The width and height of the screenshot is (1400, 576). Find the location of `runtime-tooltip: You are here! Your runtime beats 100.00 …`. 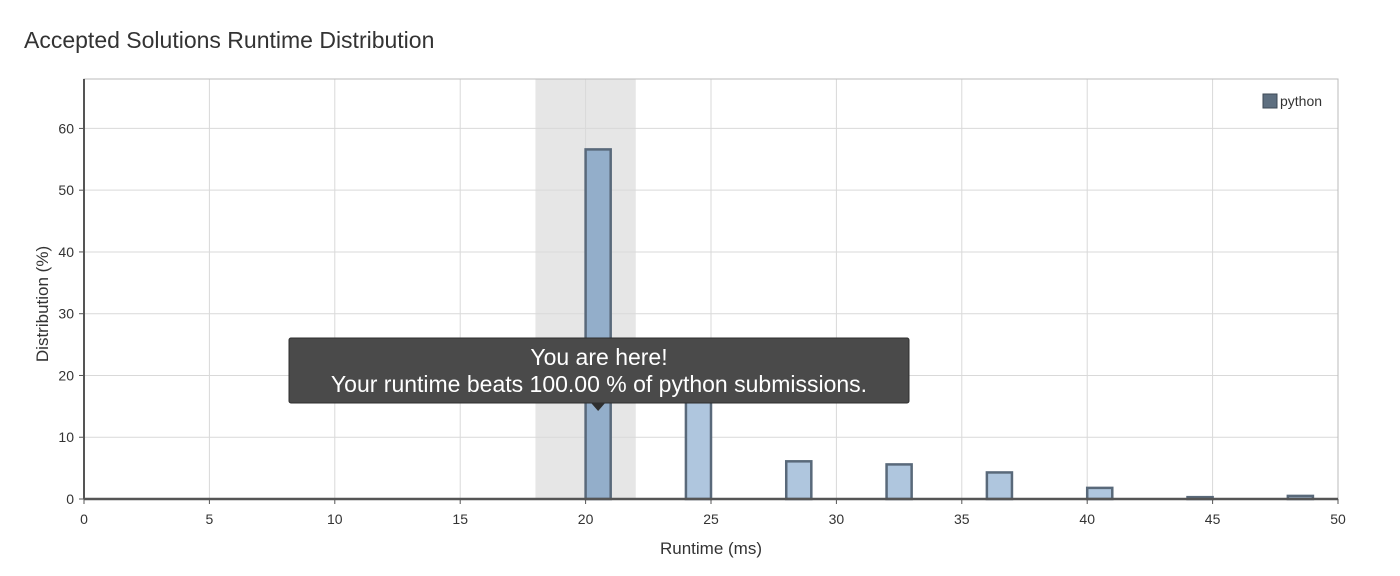

runtime-tooltip: You are here! Your runtime beats 100.00 … is located at coordinates (599, 374).